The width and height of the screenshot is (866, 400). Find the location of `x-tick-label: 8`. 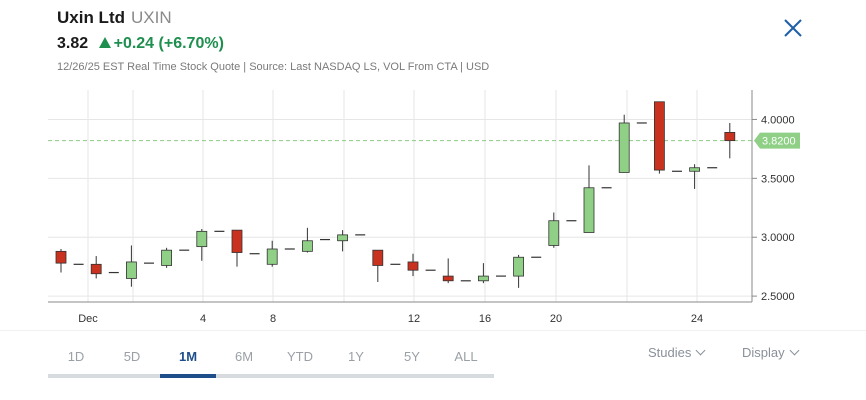

x-tick-label: 8 is located at coordinates (273, 319).